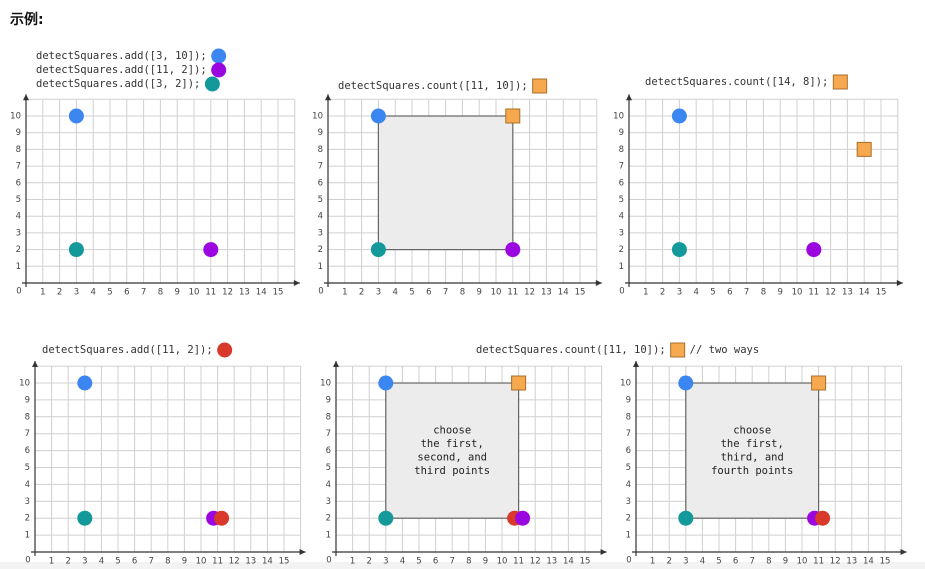 The height and width of the screenshot is (569, 925). I want to click on y-tick-label: 4, so click(328, 485).